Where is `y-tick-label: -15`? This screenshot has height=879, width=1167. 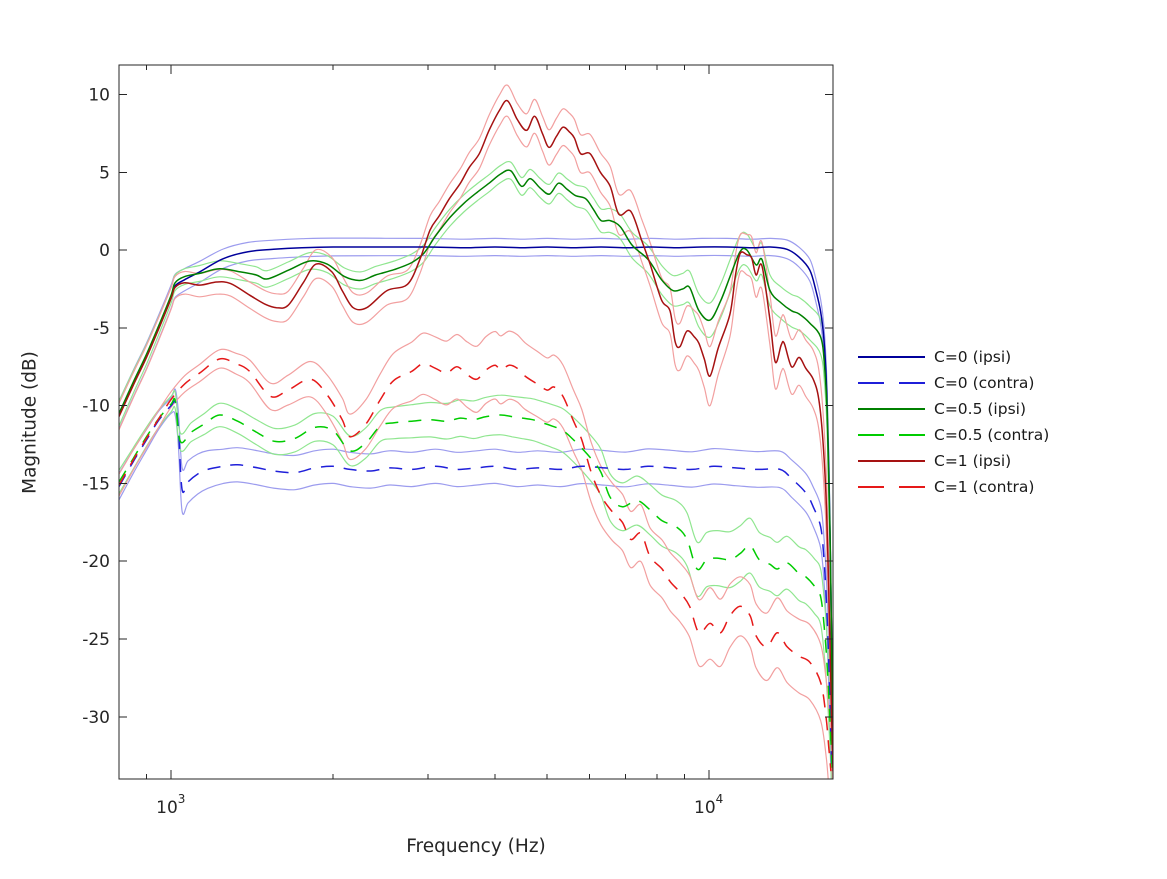 y-tick-label: -15 is located at coordinates (96, 484).